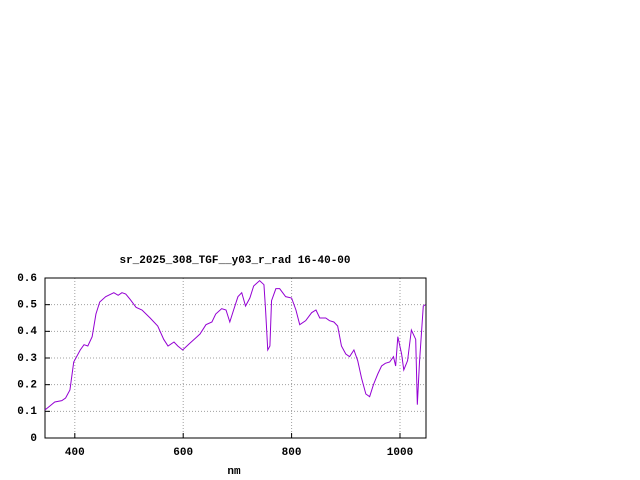 This screenshot has width=640, height=480. What do you see at coordinates (234, 261) in the screenshot?
I see `chart-title: sr_2025_308_TGF__y03_r_rad 16-40-00` at bounding box center [234, 261].